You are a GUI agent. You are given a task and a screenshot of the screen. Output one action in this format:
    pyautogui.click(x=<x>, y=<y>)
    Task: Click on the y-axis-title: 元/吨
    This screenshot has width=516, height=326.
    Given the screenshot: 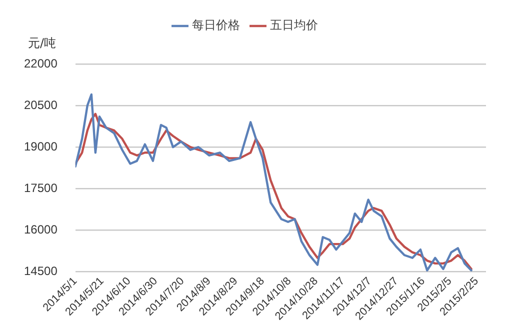 What is the action you would take?
    pyautogui.click(x=42, y=43)
    